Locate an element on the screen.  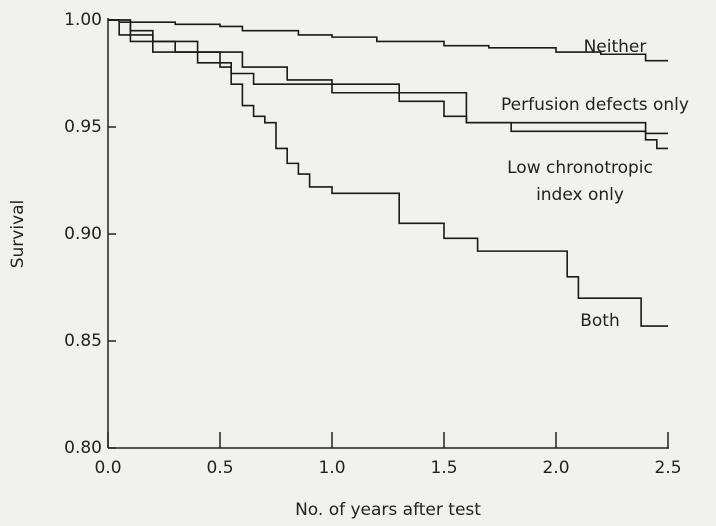
y-tick-label: 0.85 is located at coordinates (83, 341).